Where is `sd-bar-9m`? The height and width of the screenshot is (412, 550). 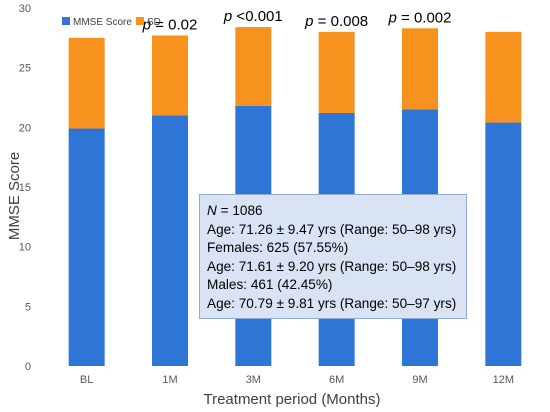
sd-bar-9m is located at coordinates (420, 69).